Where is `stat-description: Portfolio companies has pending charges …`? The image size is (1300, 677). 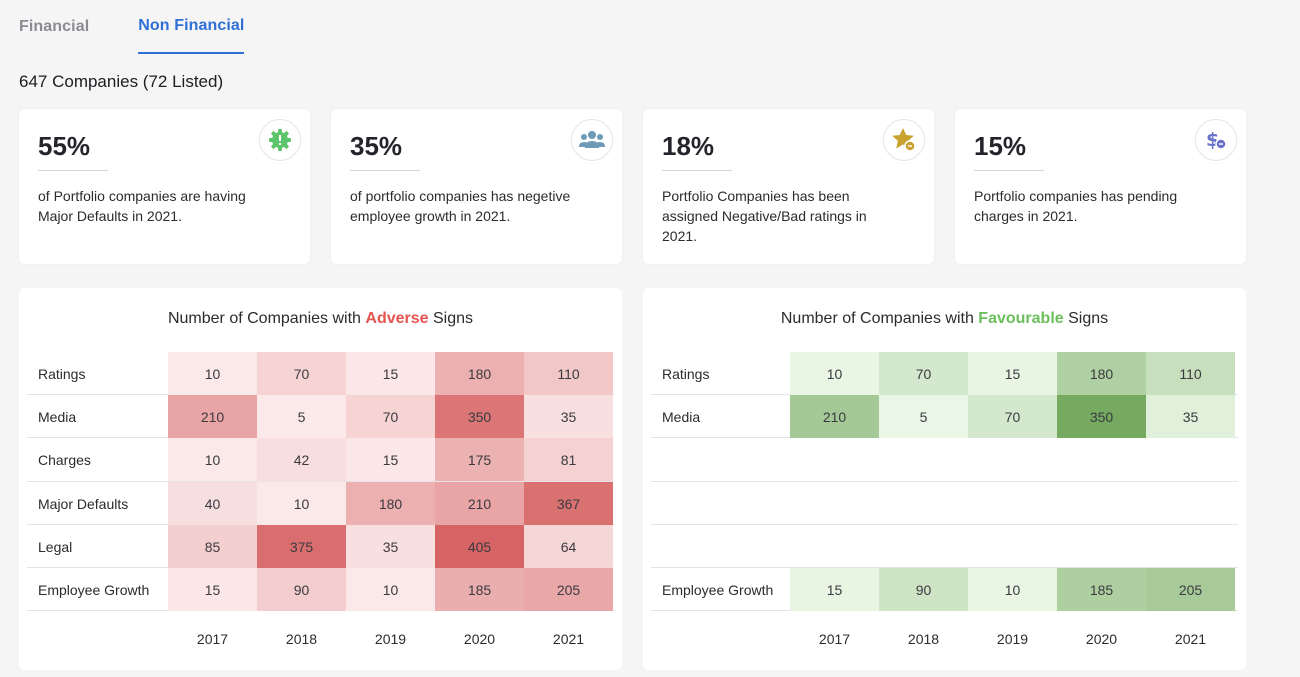
stat-description: Portfolio companies has pending charges … is located at coordinates (1076, 206).